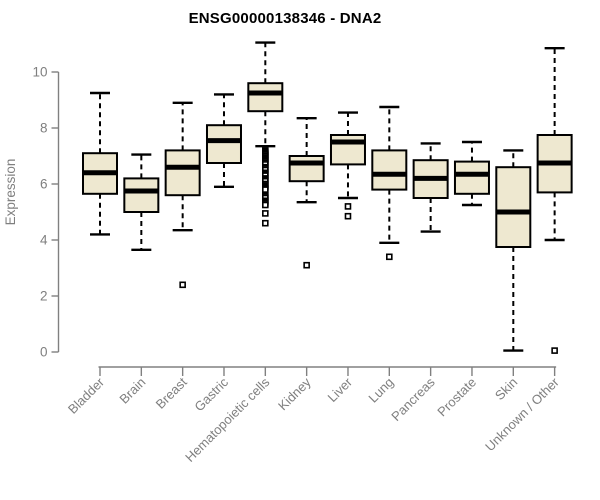 The width and height of the screenshot is (600, 500). Describe the element at coordinates (171, 392) in the screenshot. I see `x-category-label-breast: Breast` at that location.